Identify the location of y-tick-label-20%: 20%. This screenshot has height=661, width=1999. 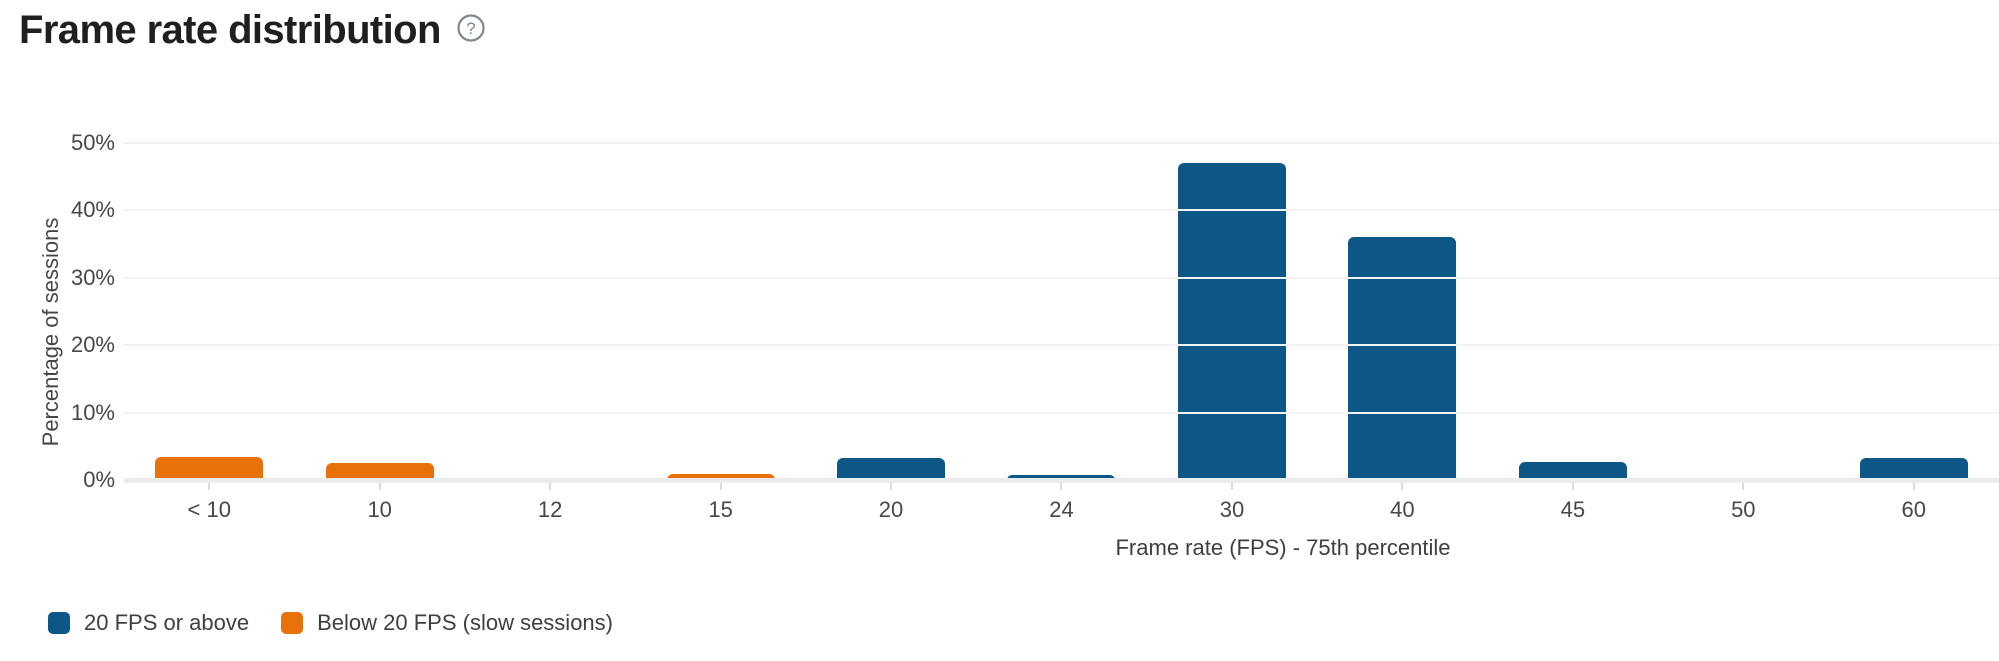
(92, 345).